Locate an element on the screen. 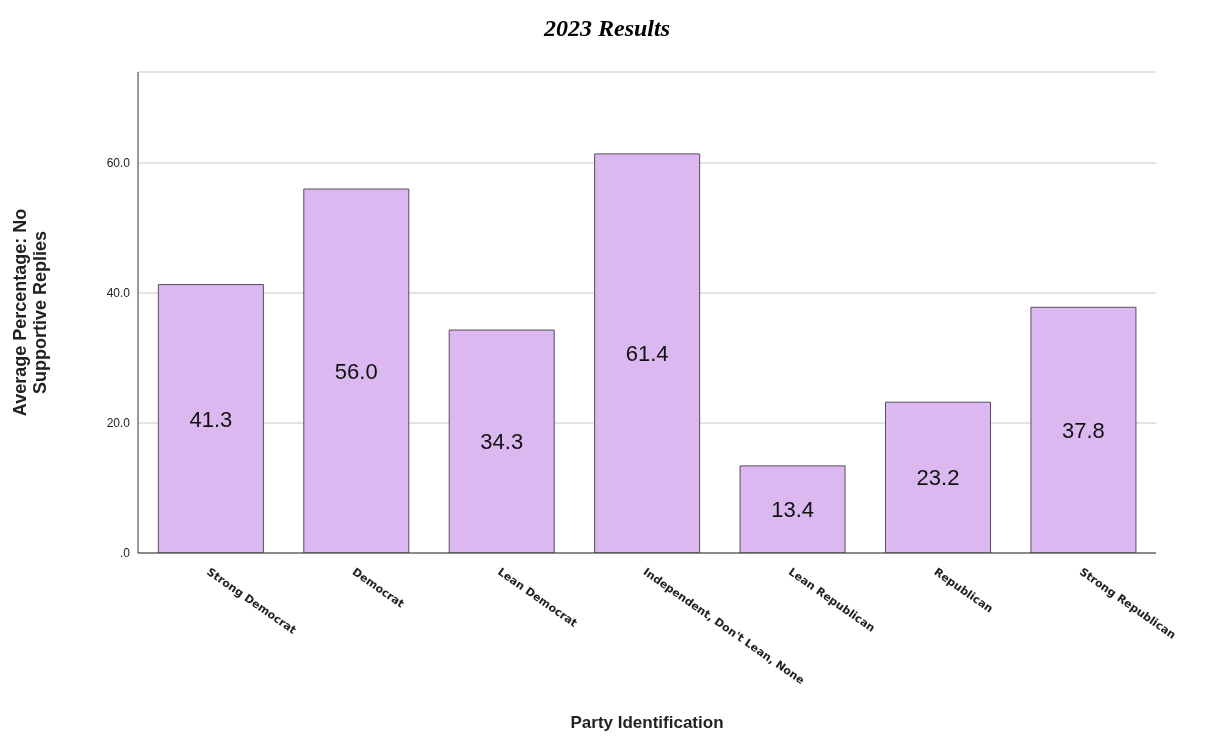 The image size is (1214, 746). data-label: 23.2 is located at coordinates (938, 478).